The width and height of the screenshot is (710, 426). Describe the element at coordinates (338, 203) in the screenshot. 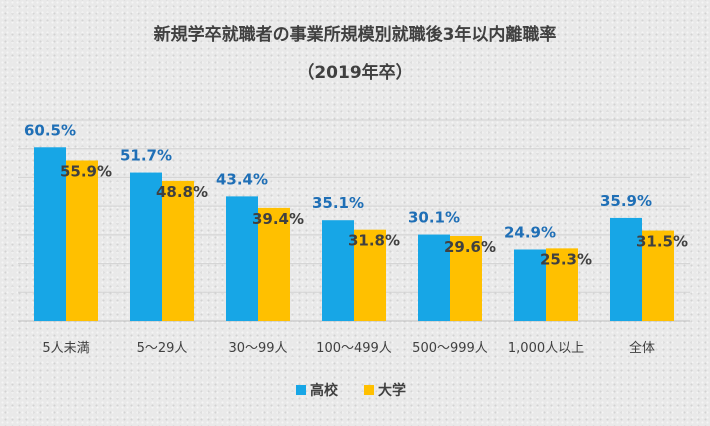

I see `data-label: 35.1%` at that location.